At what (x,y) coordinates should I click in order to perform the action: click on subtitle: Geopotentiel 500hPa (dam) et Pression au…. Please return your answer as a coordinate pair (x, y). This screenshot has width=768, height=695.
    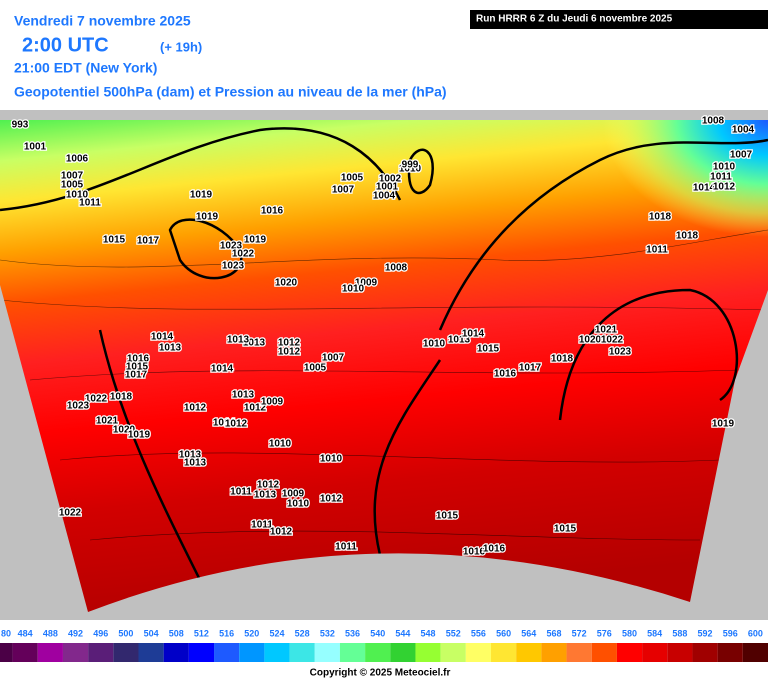
    Looking at the image, I should click on (230, 92).